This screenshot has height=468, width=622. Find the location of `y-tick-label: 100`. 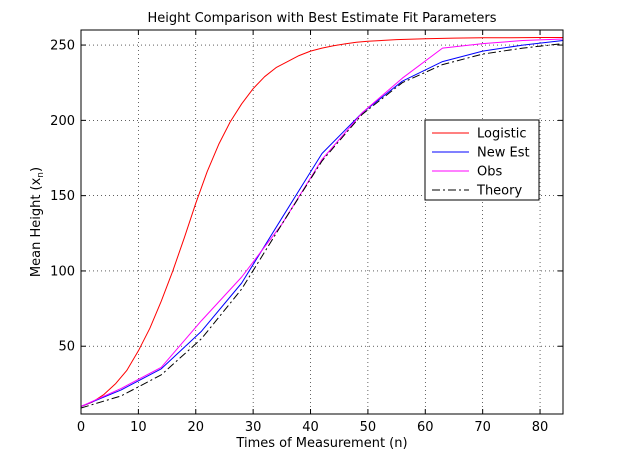

y-tick-label: 100 is located at coordinates (62, 271).